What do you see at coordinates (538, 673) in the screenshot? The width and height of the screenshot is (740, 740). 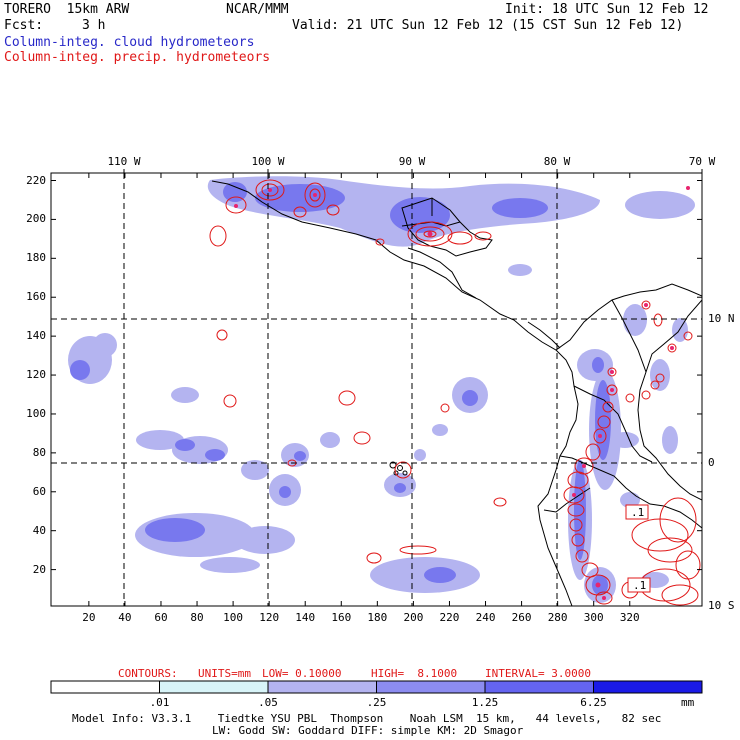 I see `contours-interval: INTERVAL= 3.0000` at bounding box center [538, 673].